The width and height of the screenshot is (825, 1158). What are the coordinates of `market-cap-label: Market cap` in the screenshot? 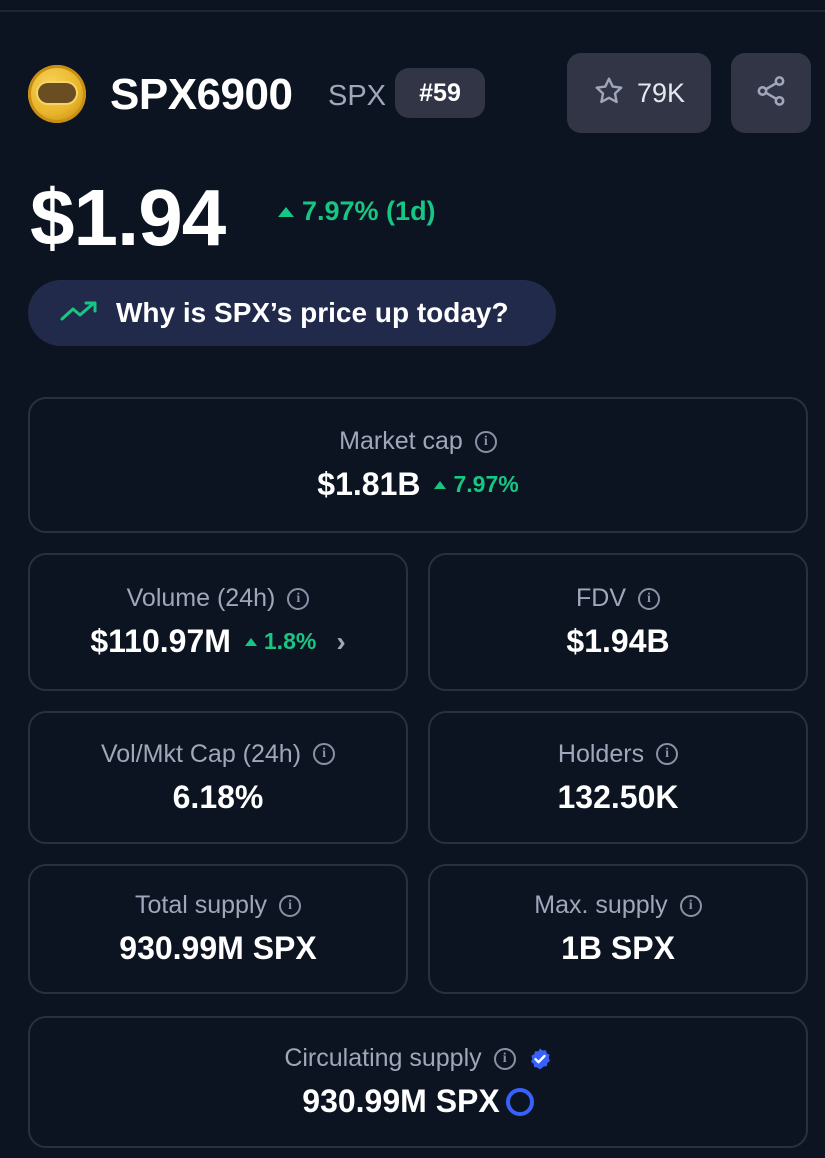 It's located at (401, 441).